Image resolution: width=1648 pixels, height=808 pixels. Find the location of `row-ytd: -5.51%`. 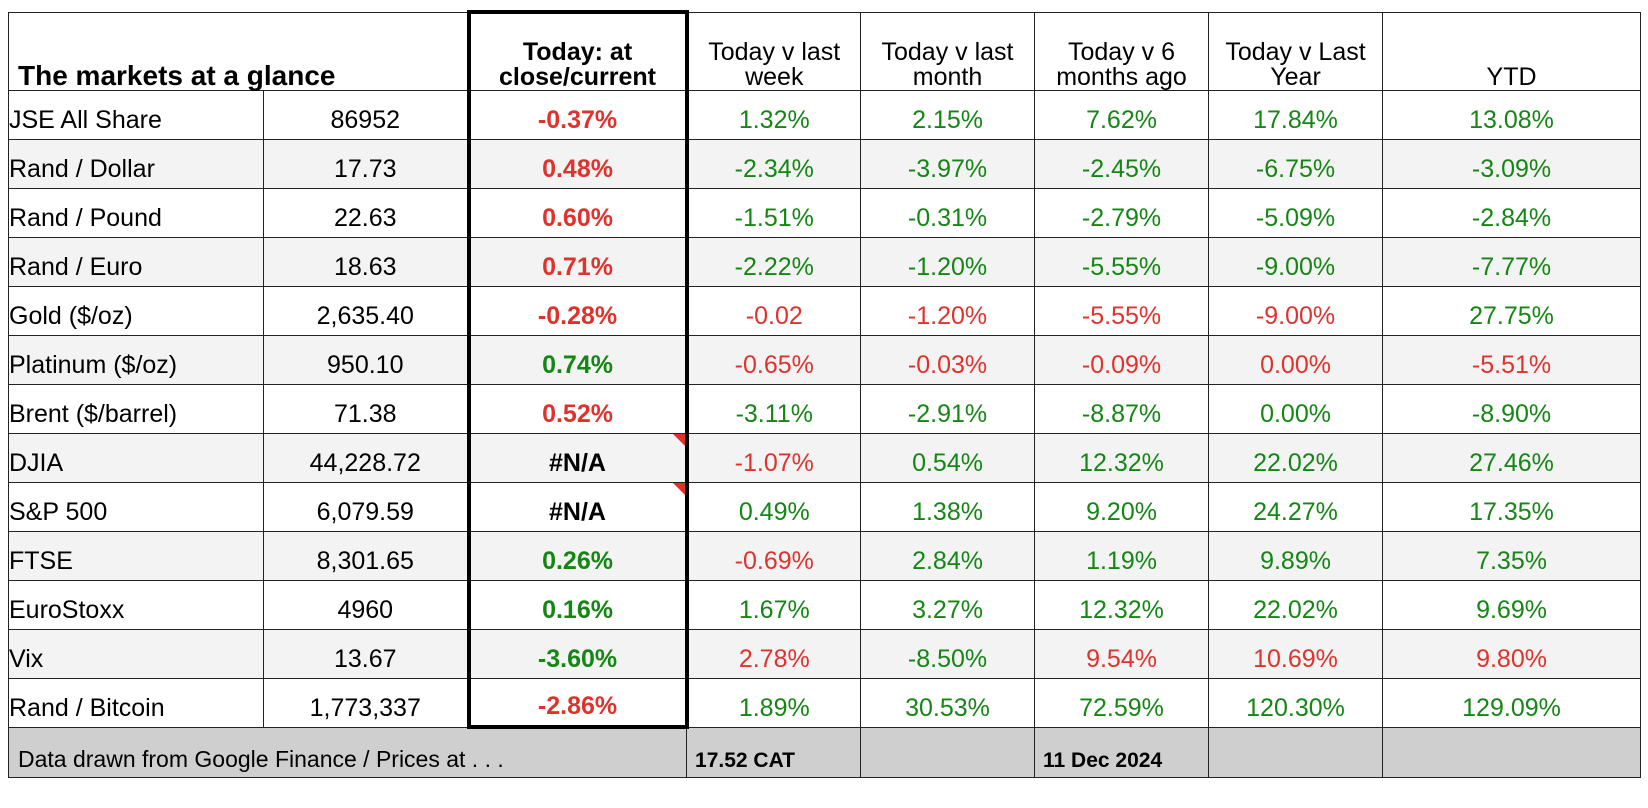

row-ytd: -5.51% is located at coordinates (1512, 359).